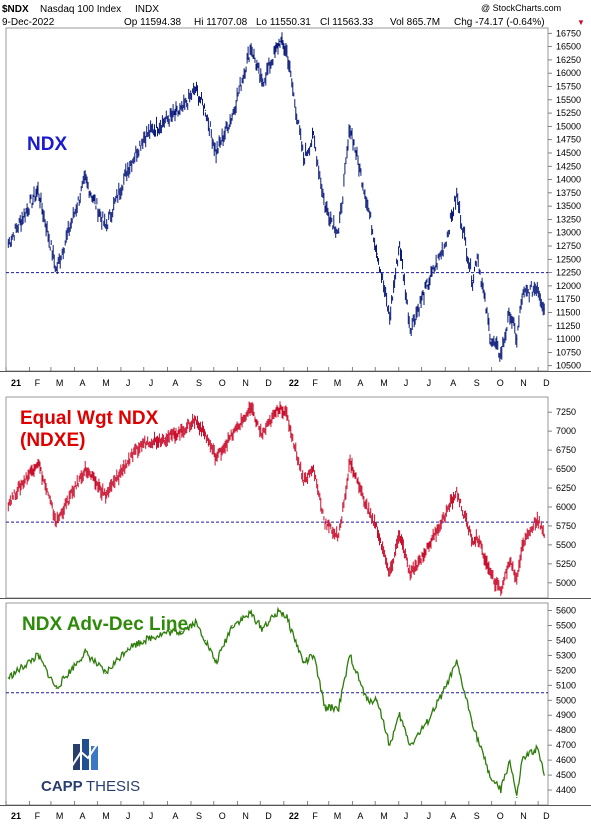 This screenshot has height=827, width=591. I want to click on y-tick-label: 5250, so click(566, 564).